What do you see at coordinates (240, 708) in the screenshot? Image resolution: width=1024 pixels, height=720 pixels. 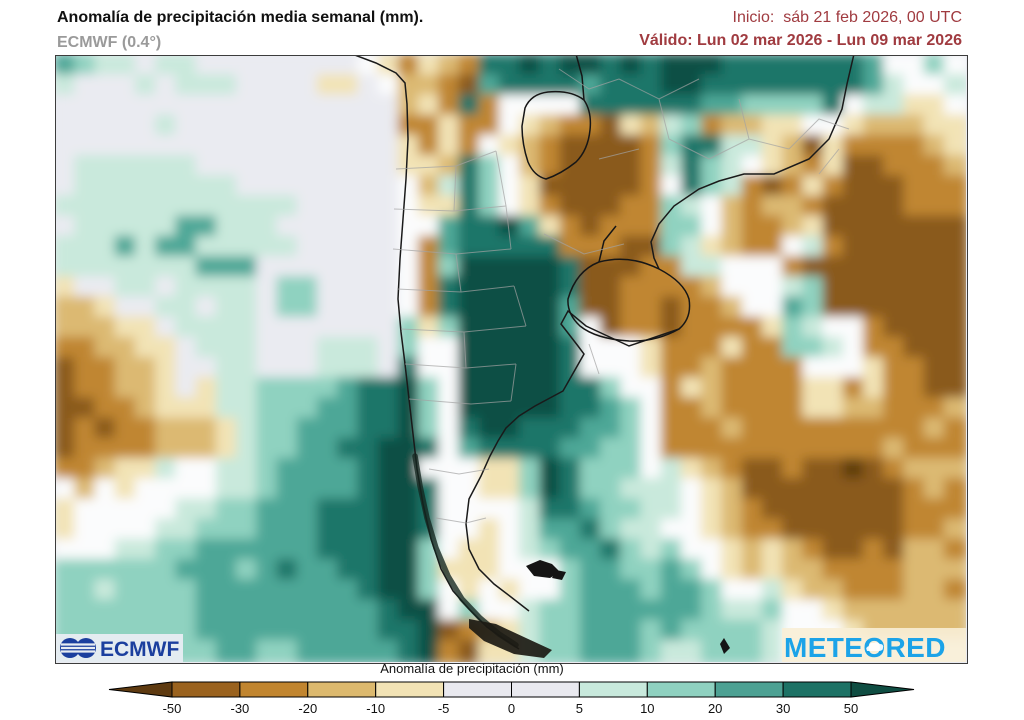 I see `svg-text: -30` at bounding box center [240, 708].